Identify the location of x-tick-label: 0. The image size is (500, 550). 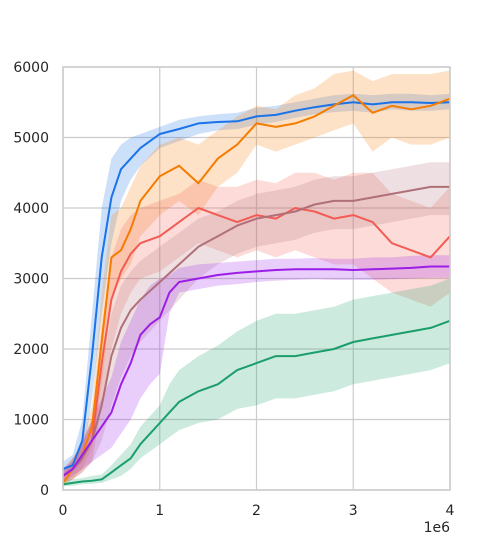
(63, 511).